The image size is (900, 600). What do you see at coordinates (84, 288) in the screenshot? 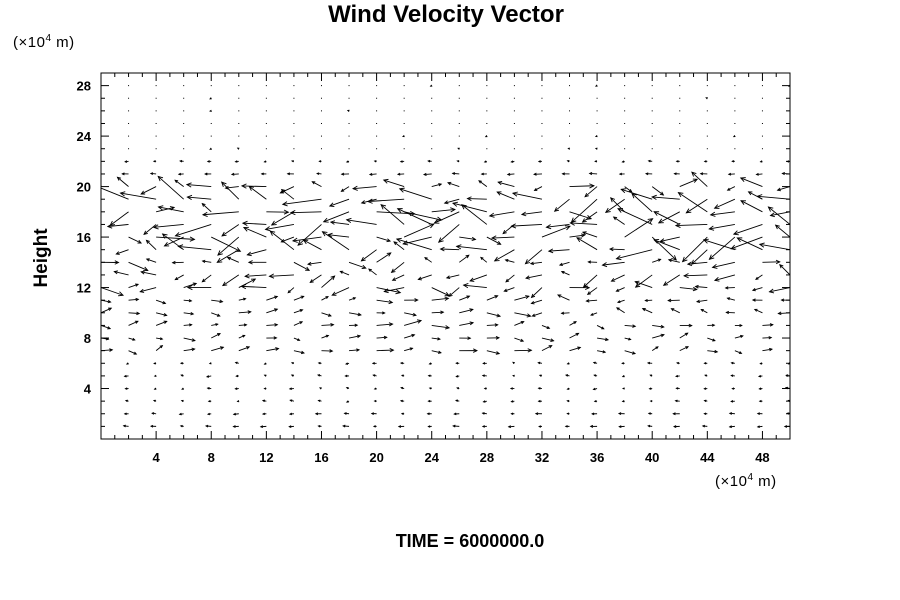
I see `y-tick-label: 12` at bounding box center [84, 288].